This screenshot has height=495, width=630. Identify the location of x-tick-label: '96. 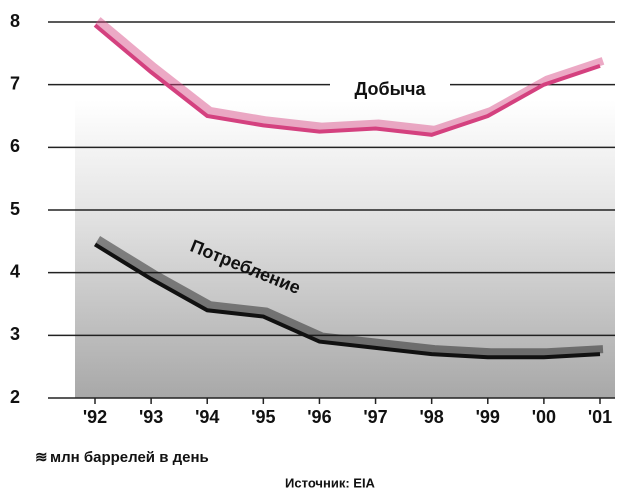
(319, 417).